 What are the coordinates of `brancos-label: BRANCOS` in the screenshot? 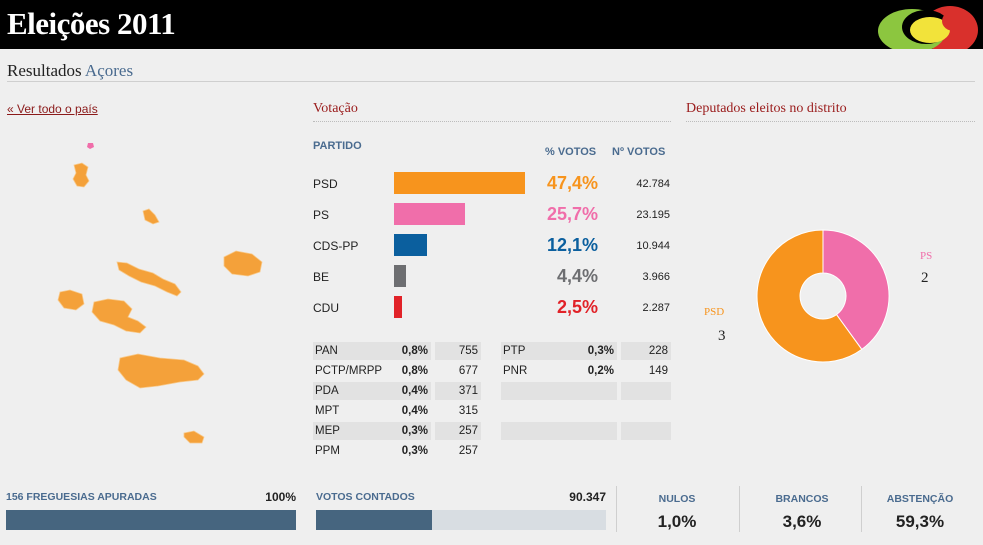 It's located at (802, 499).